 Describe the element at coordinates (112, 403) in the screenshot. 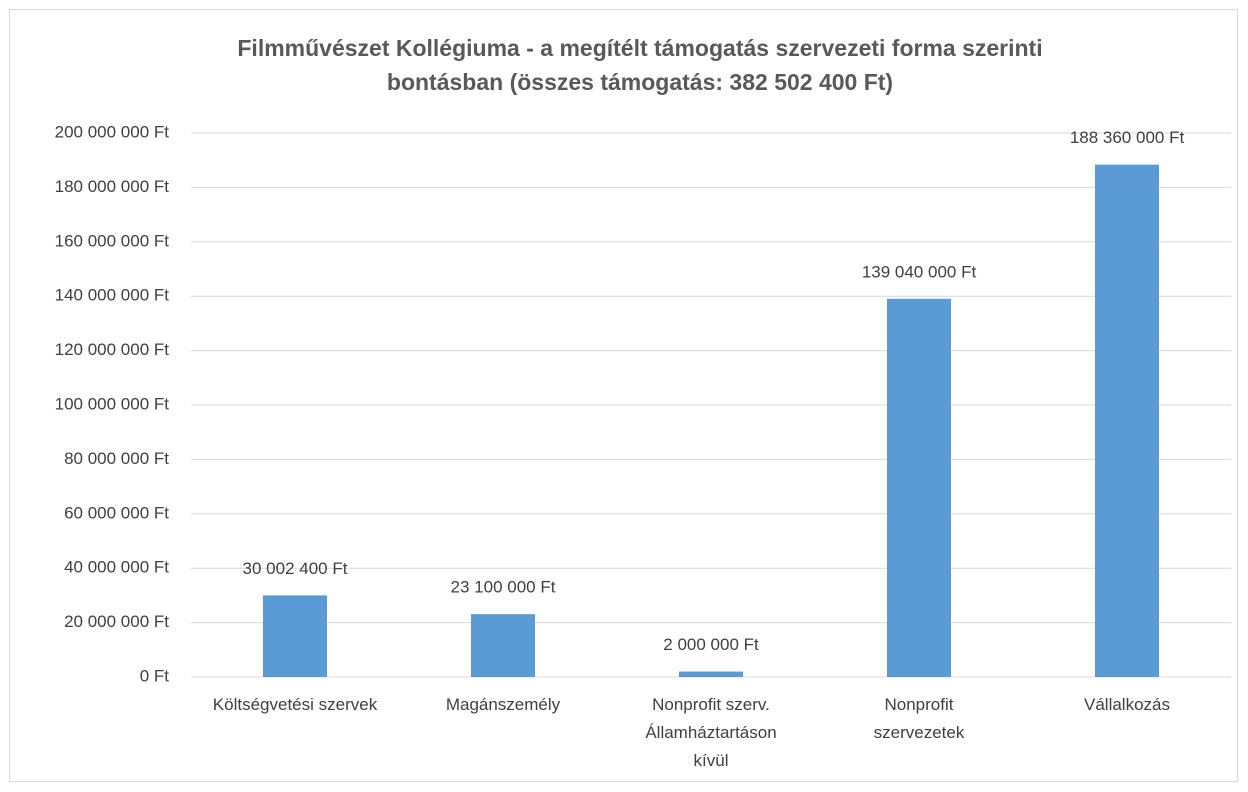

I see `y-tick-label: 100 000 000 Ft` at that location.